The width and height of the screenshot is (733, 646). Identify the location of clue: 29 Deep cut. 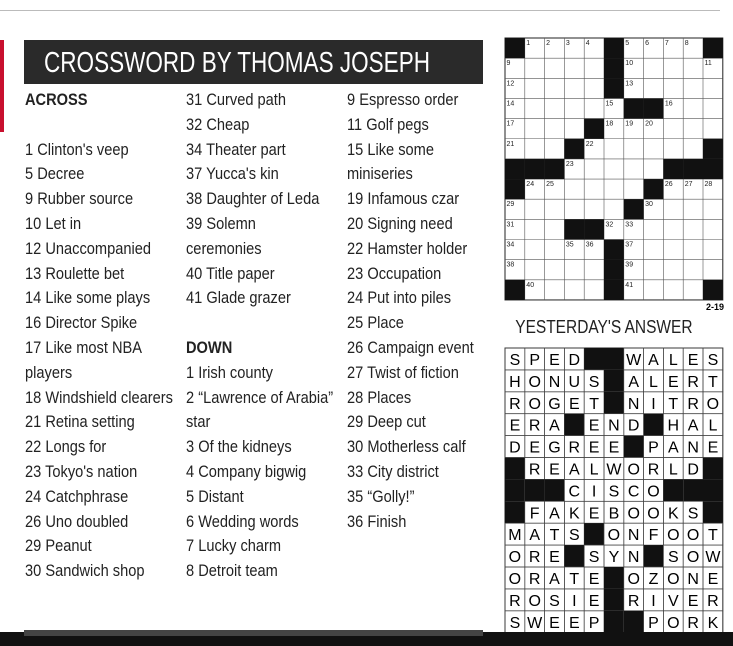
(421, 422).